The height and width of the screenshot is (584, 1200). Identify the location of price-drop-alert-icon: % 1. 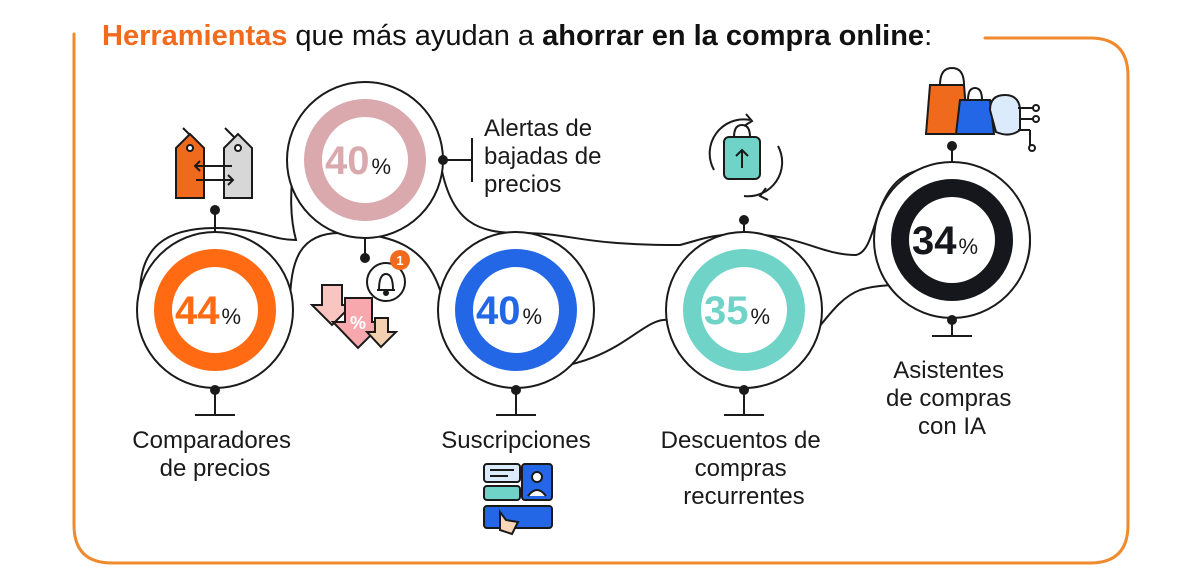
(359, 300).